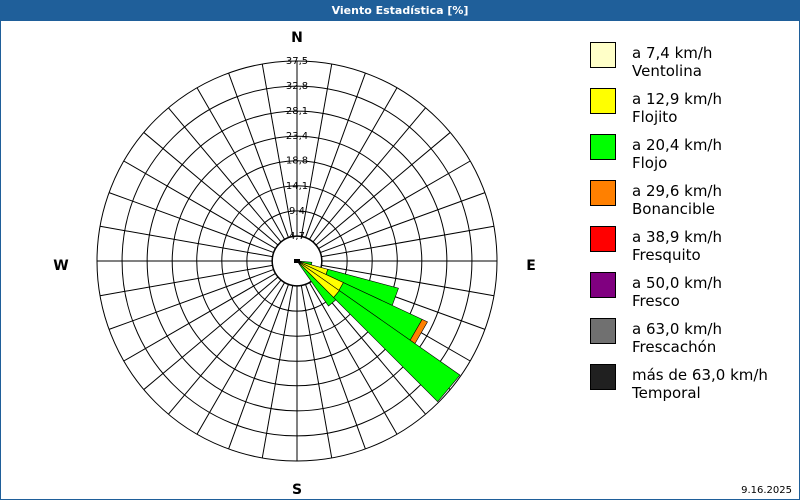  I want to click on compass-east: E, so click(531, 266).